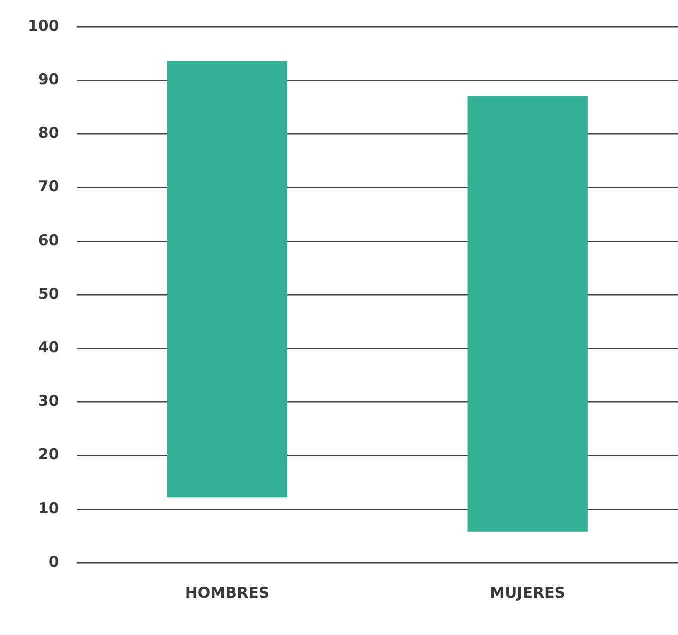 The image size is (678, 635). Describe the element at coordinates (49, 187) in the screenshot. I see `y-tick-label: 70` at that location.